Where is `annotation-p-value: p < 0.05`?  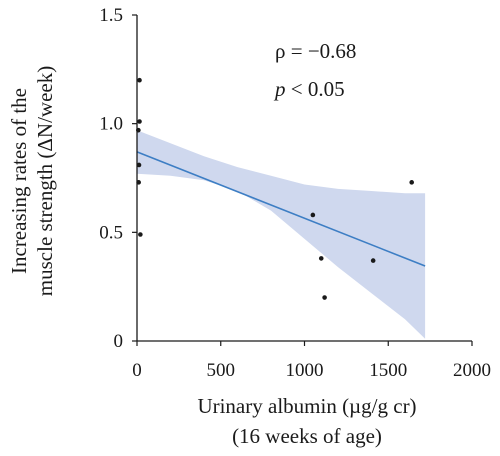 annotation-p-value: p < 0.05 is located at coordinates (309, 89).